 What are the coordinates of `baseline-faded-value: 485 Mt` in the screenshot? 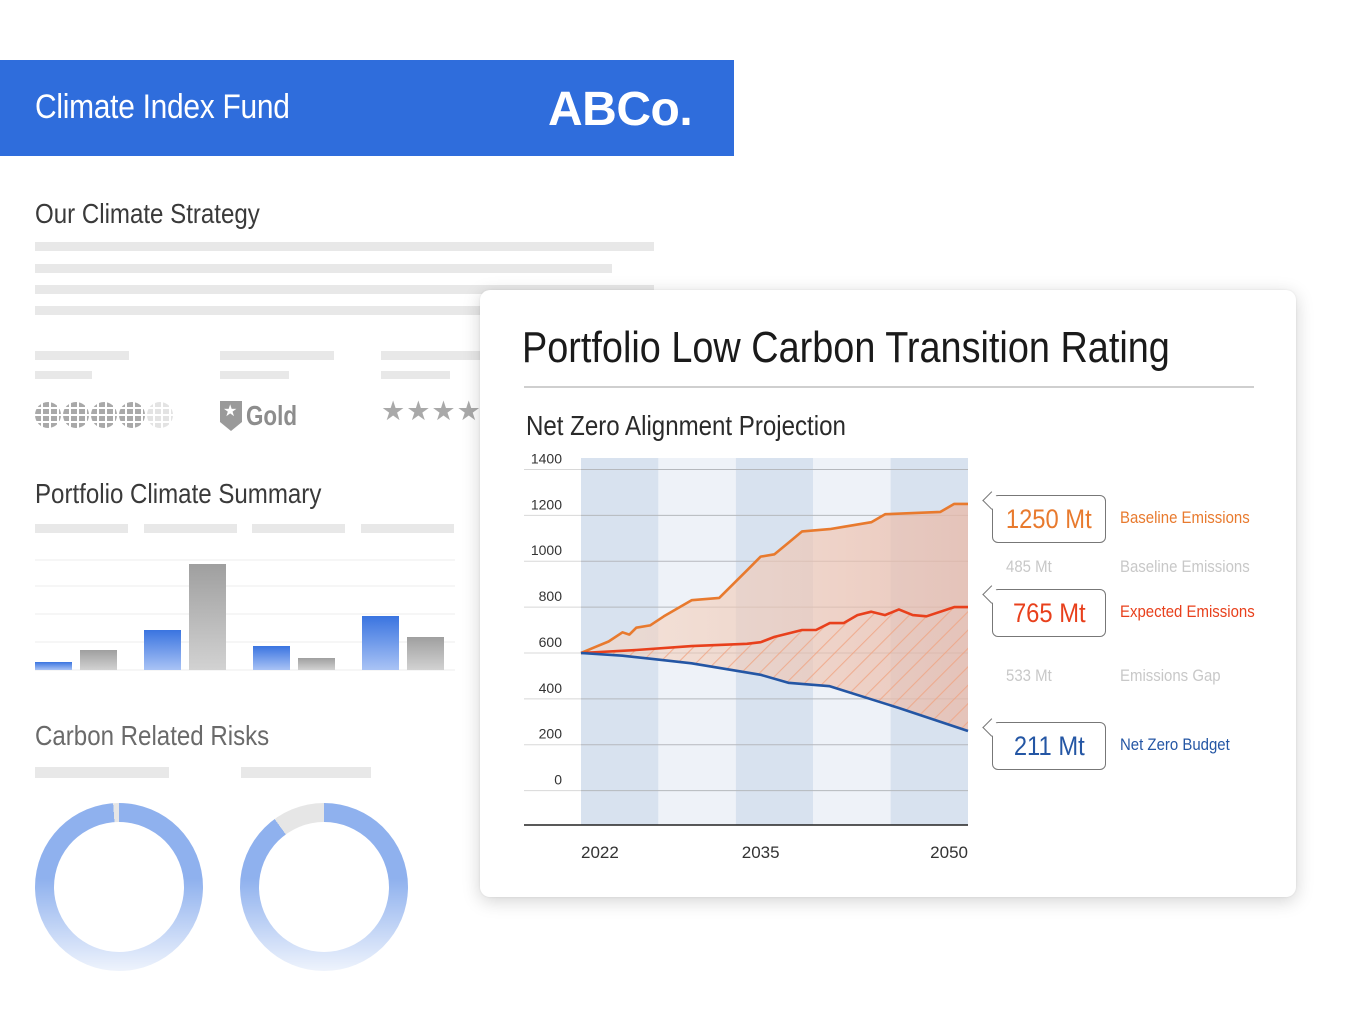 It's located at (1029, 566).